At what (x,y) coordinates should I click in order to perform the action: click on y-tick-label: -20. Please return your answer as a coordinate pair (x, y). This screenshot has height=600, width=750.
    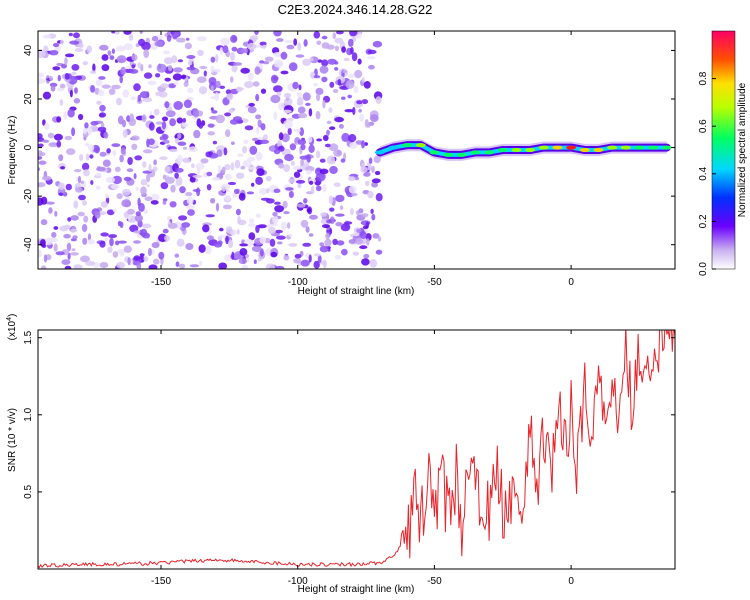
    Looking at the image, I should click on (28, 195).